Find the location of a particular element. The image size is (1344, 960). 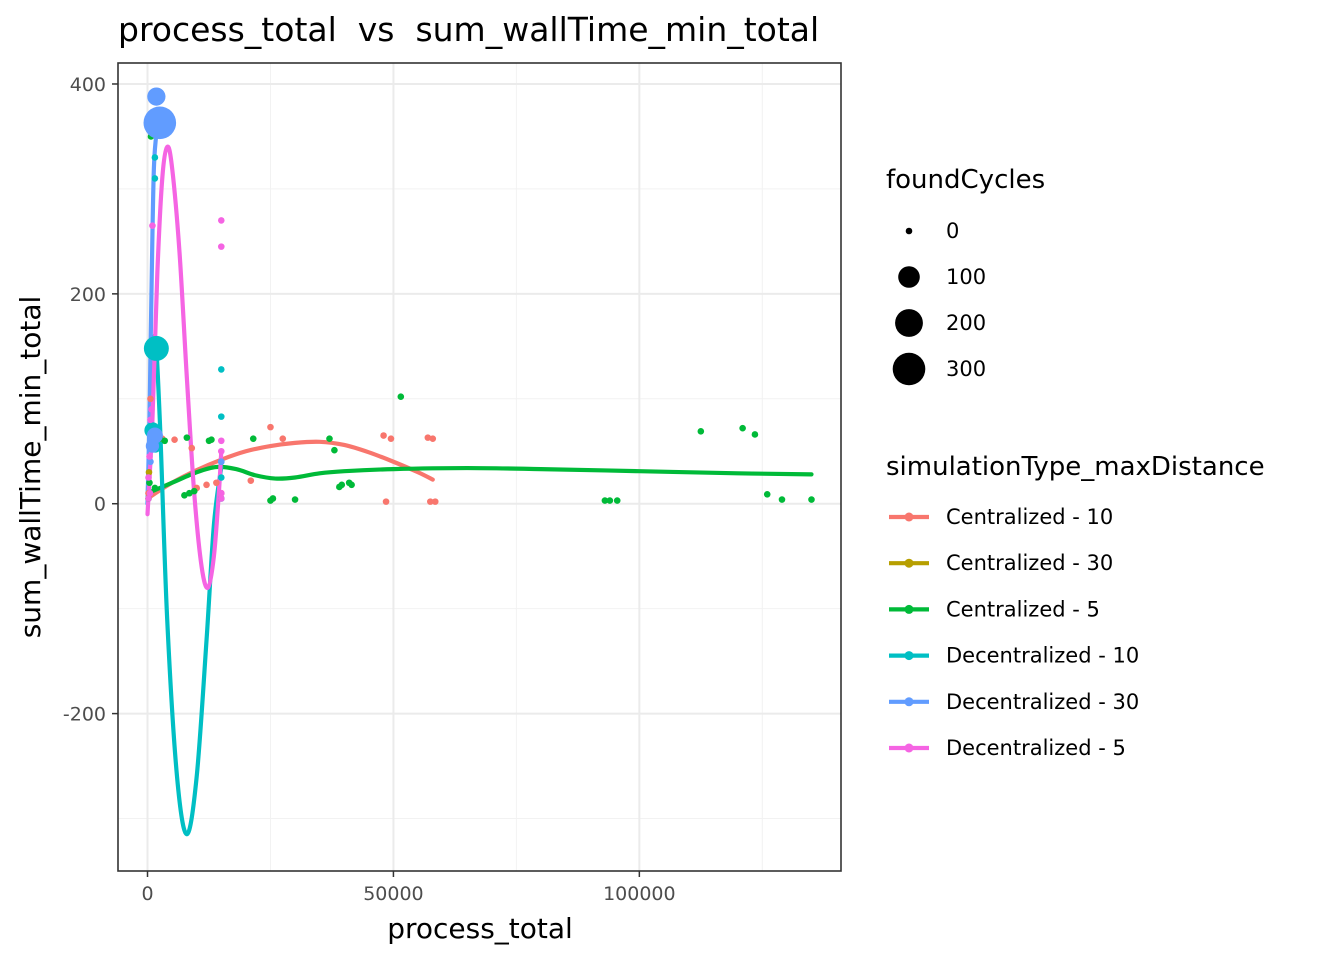

x-axis-title: process_total is located at coordinates (480, 928).